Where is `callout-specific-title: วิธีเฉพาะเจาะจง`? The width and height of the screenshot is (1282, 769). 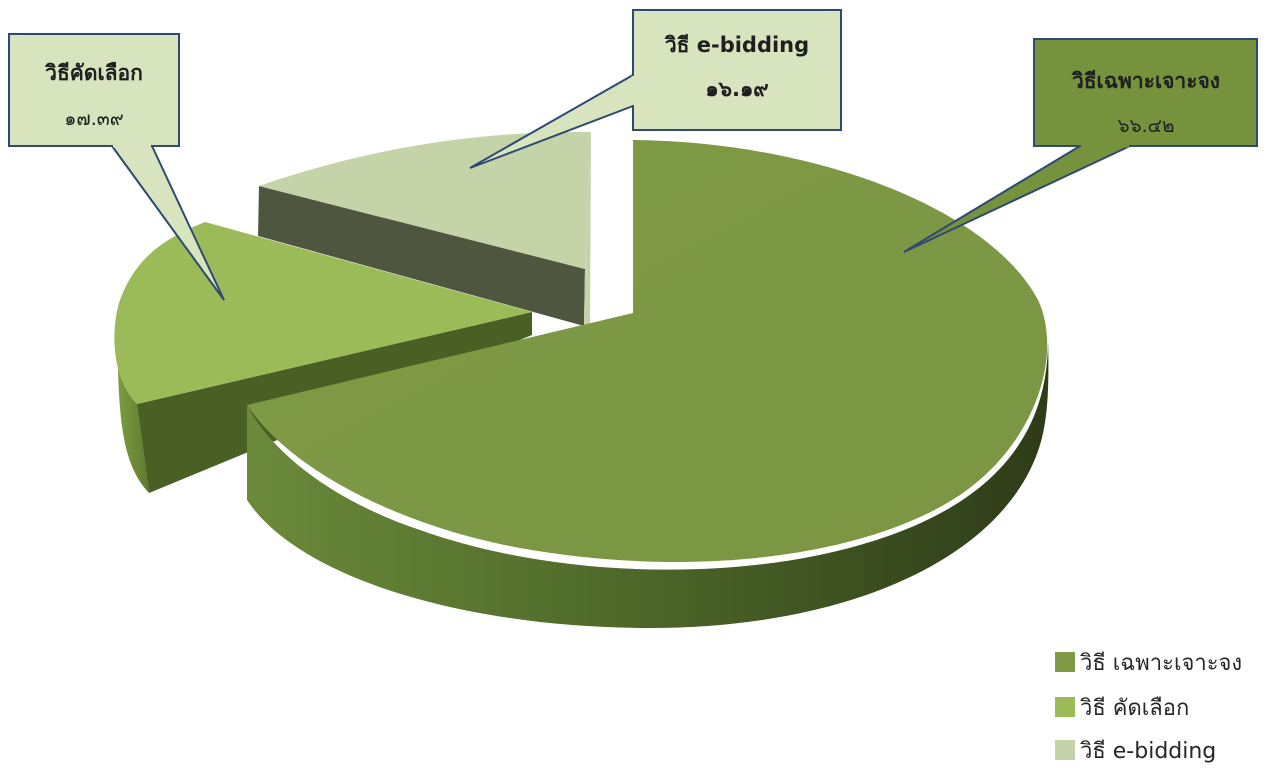
callout-specific-title: วิธีเฉพาะเจาะจง is located at coordinates (1145, 81).